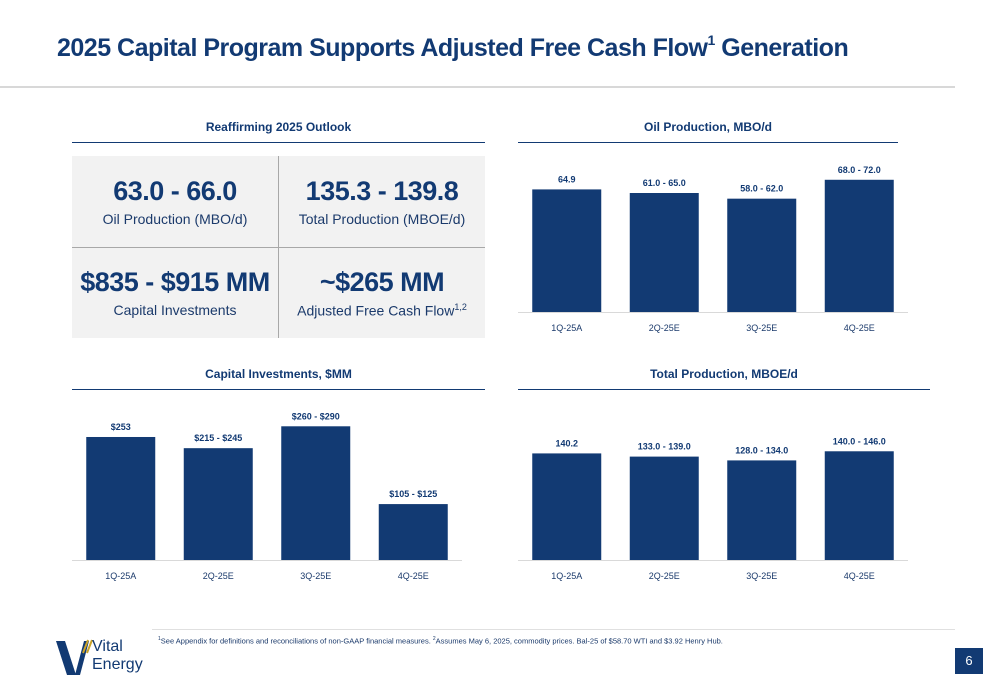 This screenshot has height=685, width=1000. What do you see at coordinates (278, 127) in the screenshot?
I see `outlook-title: Reaffirming 2025 Outlook` at bounding box center [278, 127].